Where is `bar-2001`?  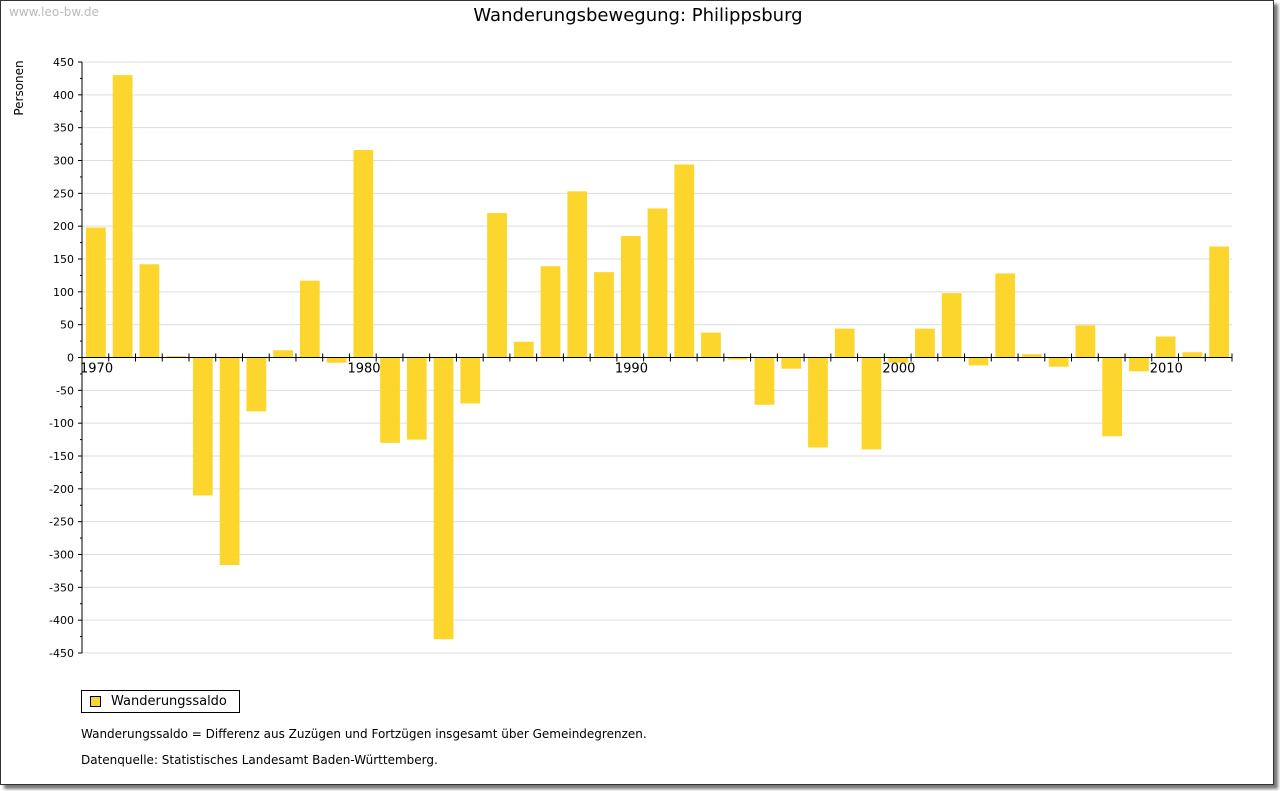
bar-2001 is located at coordinates (925, 343).